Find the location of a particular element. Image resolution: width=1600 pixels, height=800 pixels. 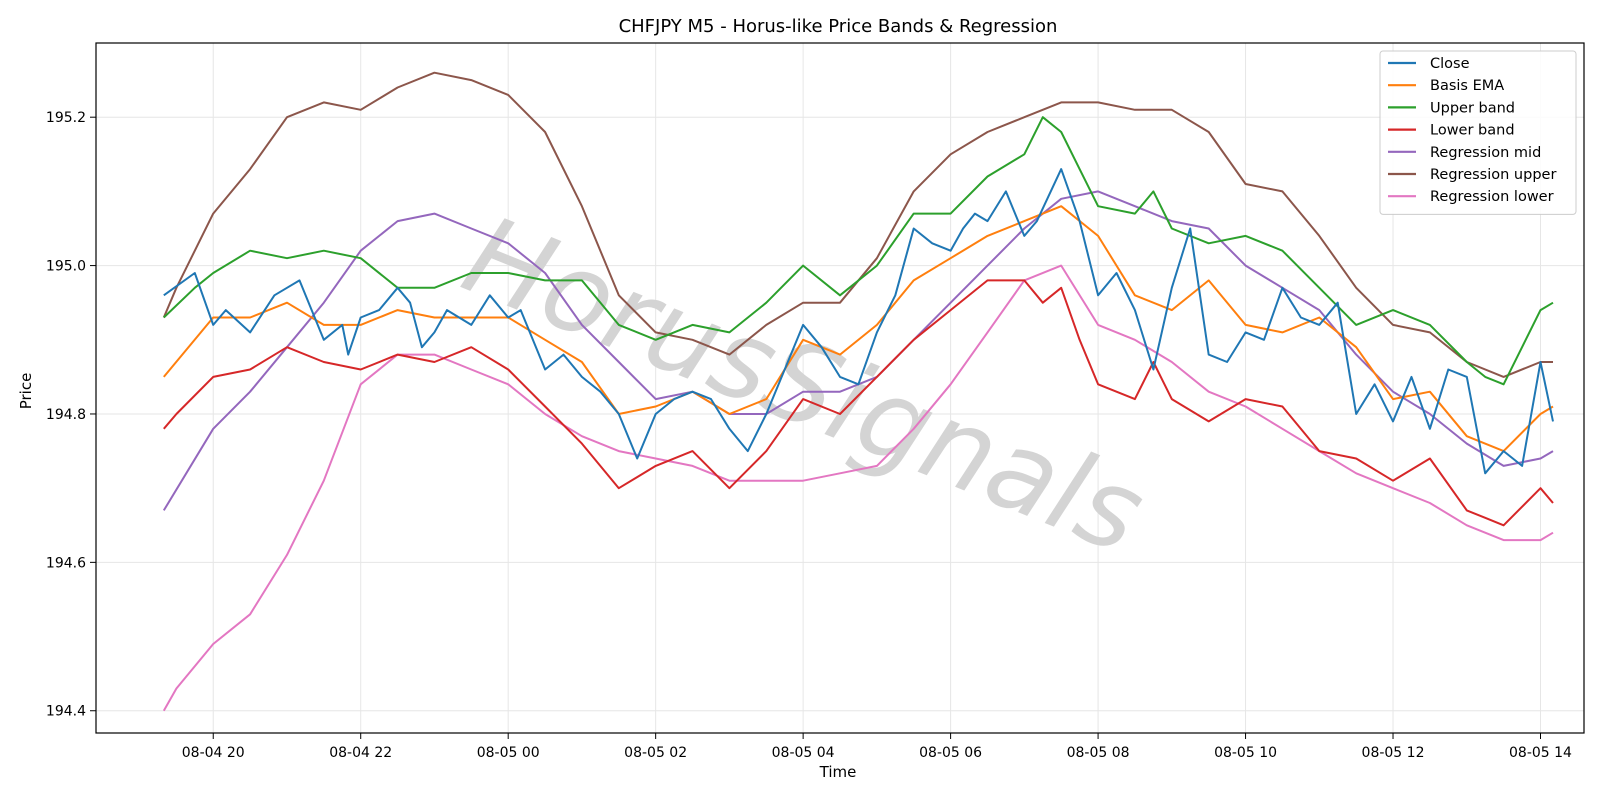

legend-label-upper-band: Upper band is located at coordinates (1472, 108).